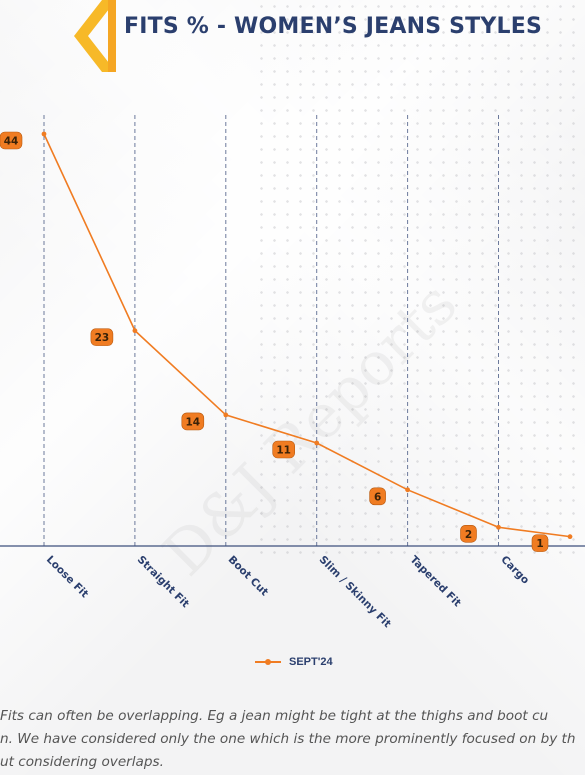 The width and height of the screenshot is (585, 775). I want to click on data-label-5: 2, so click(468, 535).